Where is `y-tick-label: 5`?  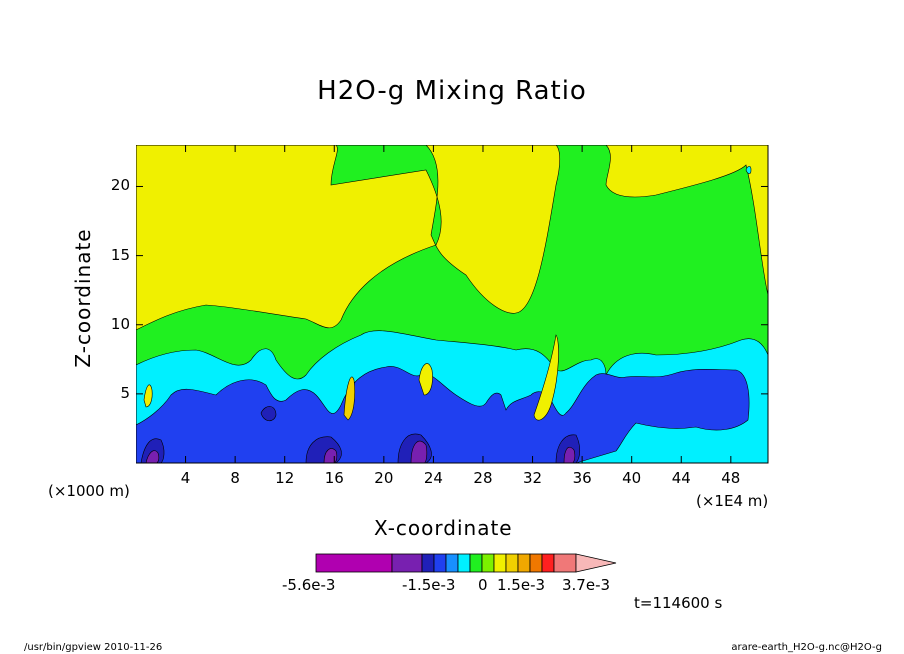
y-tick-label: 5 is located at coordinates (125, 392).